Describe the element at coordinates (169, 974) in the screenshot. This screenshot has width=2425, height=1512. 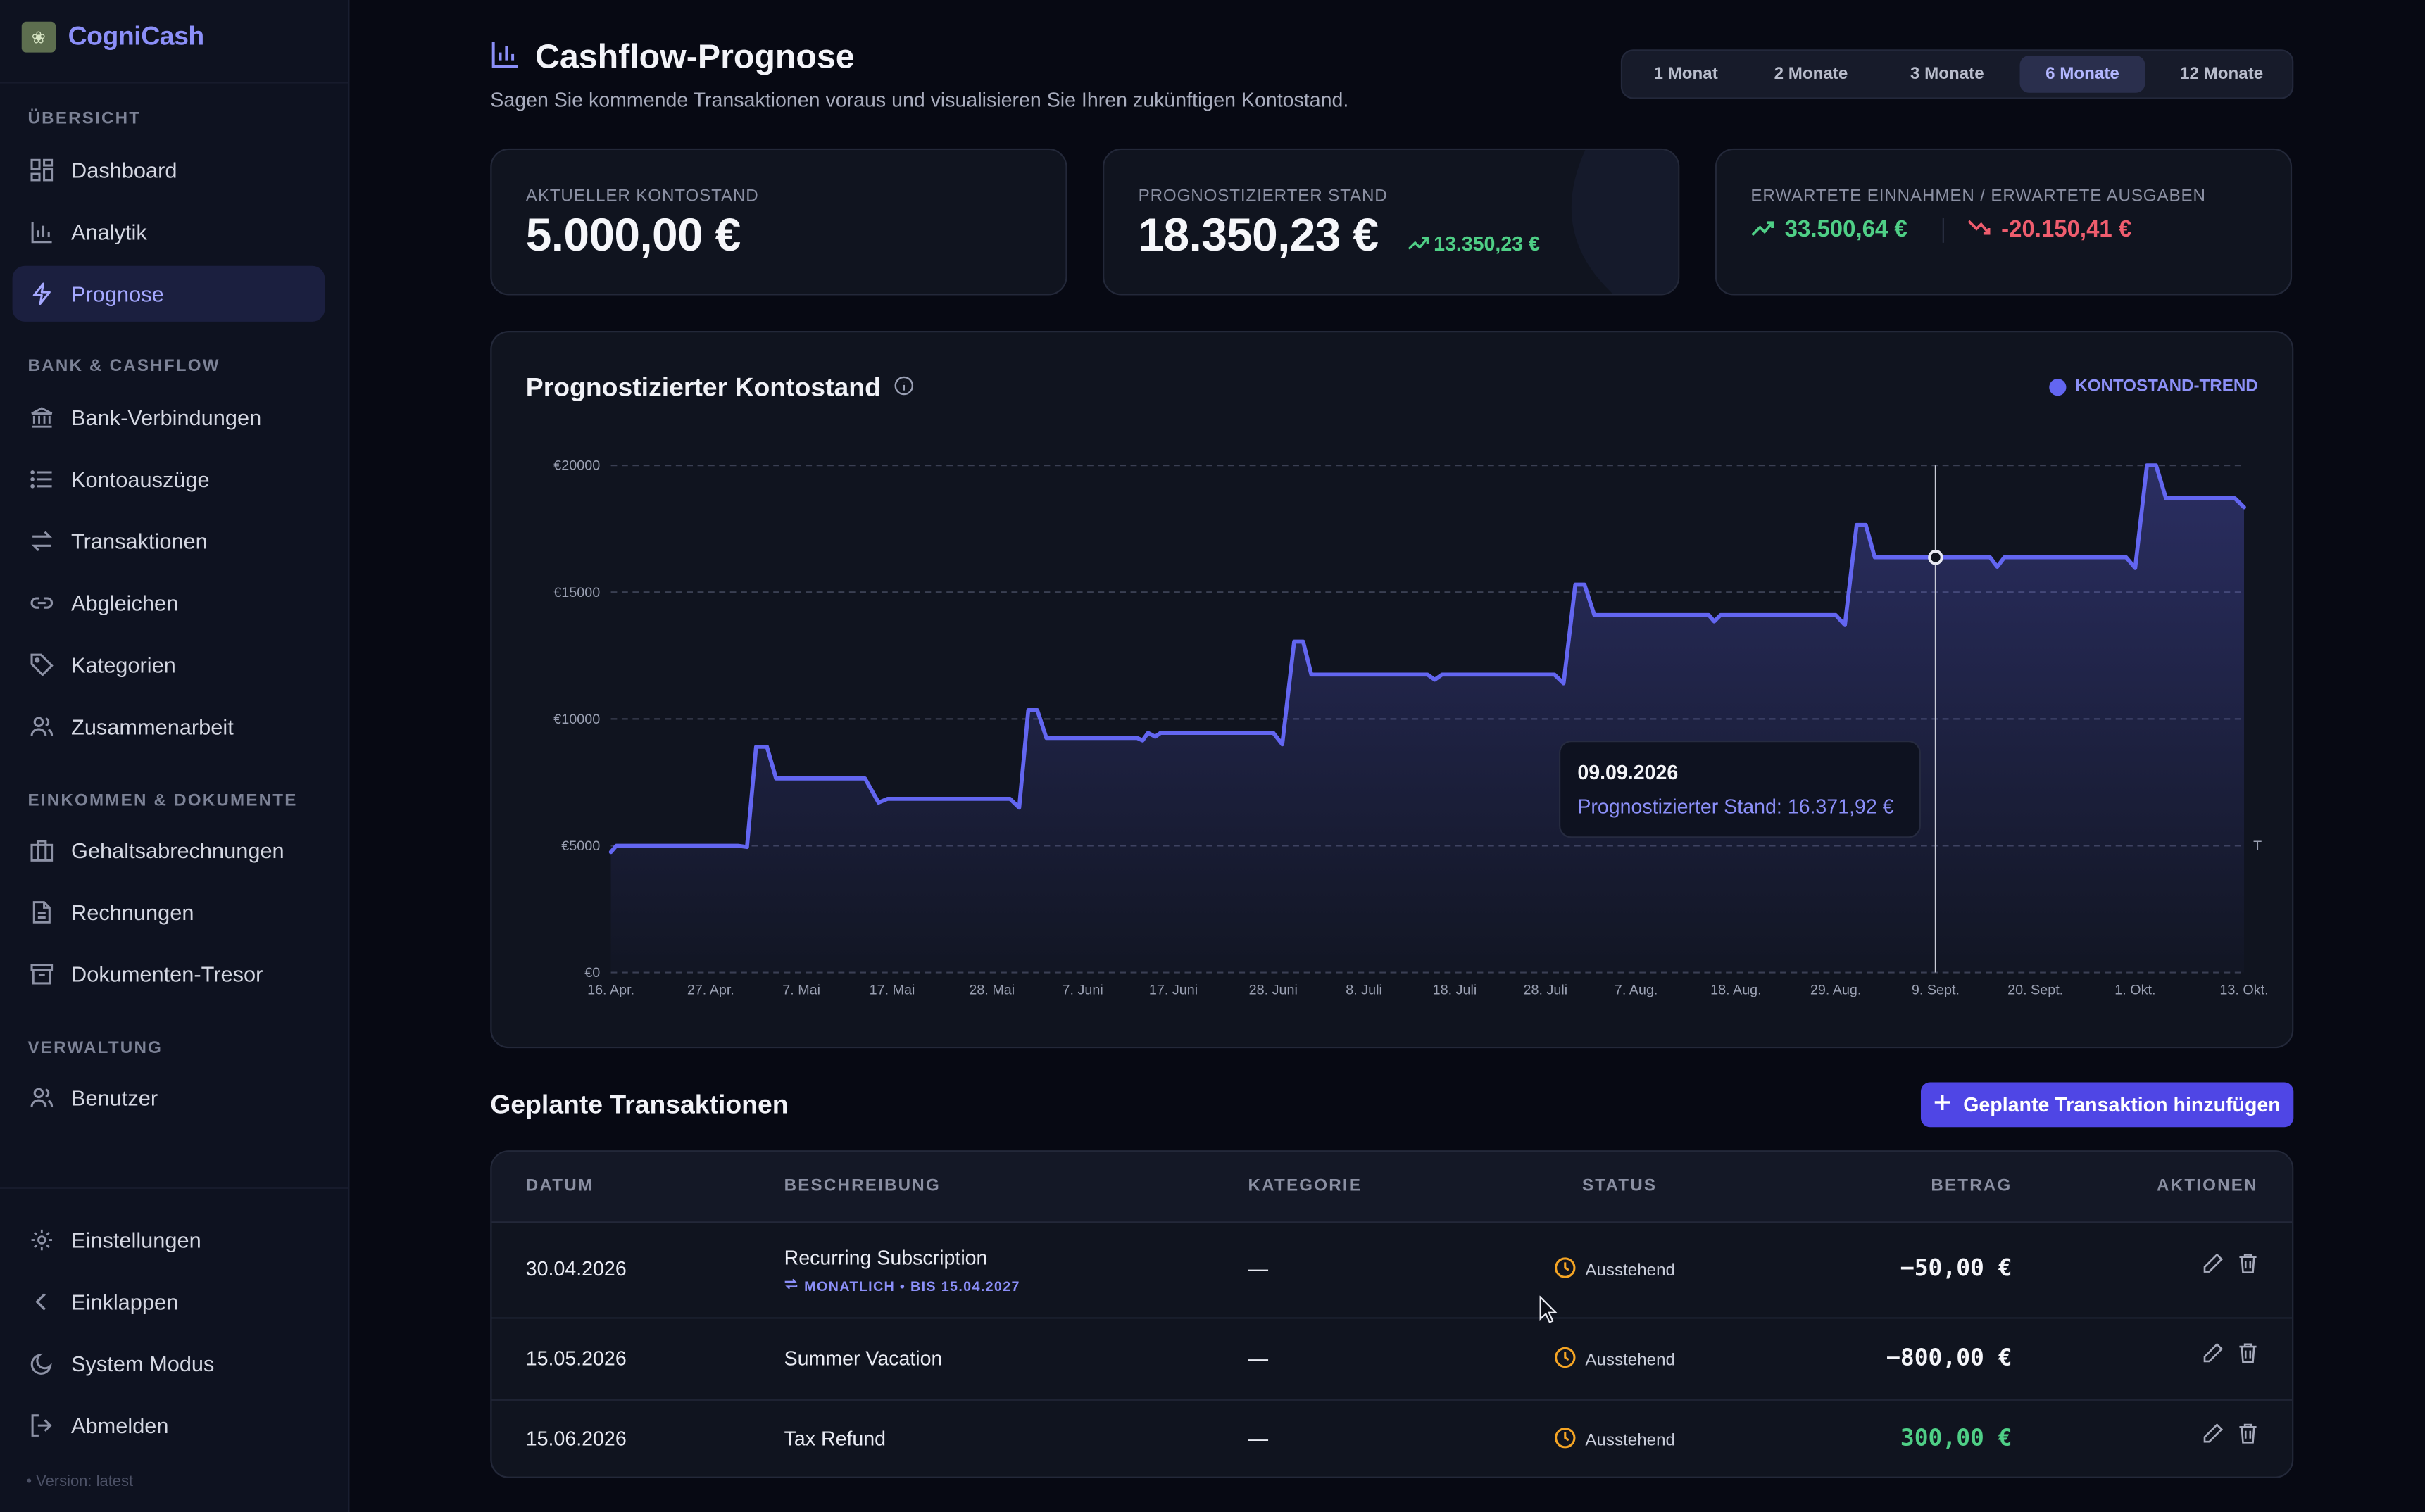
I see `sidebar-item-document-vault: Dokumenten-Tresor` at that location.